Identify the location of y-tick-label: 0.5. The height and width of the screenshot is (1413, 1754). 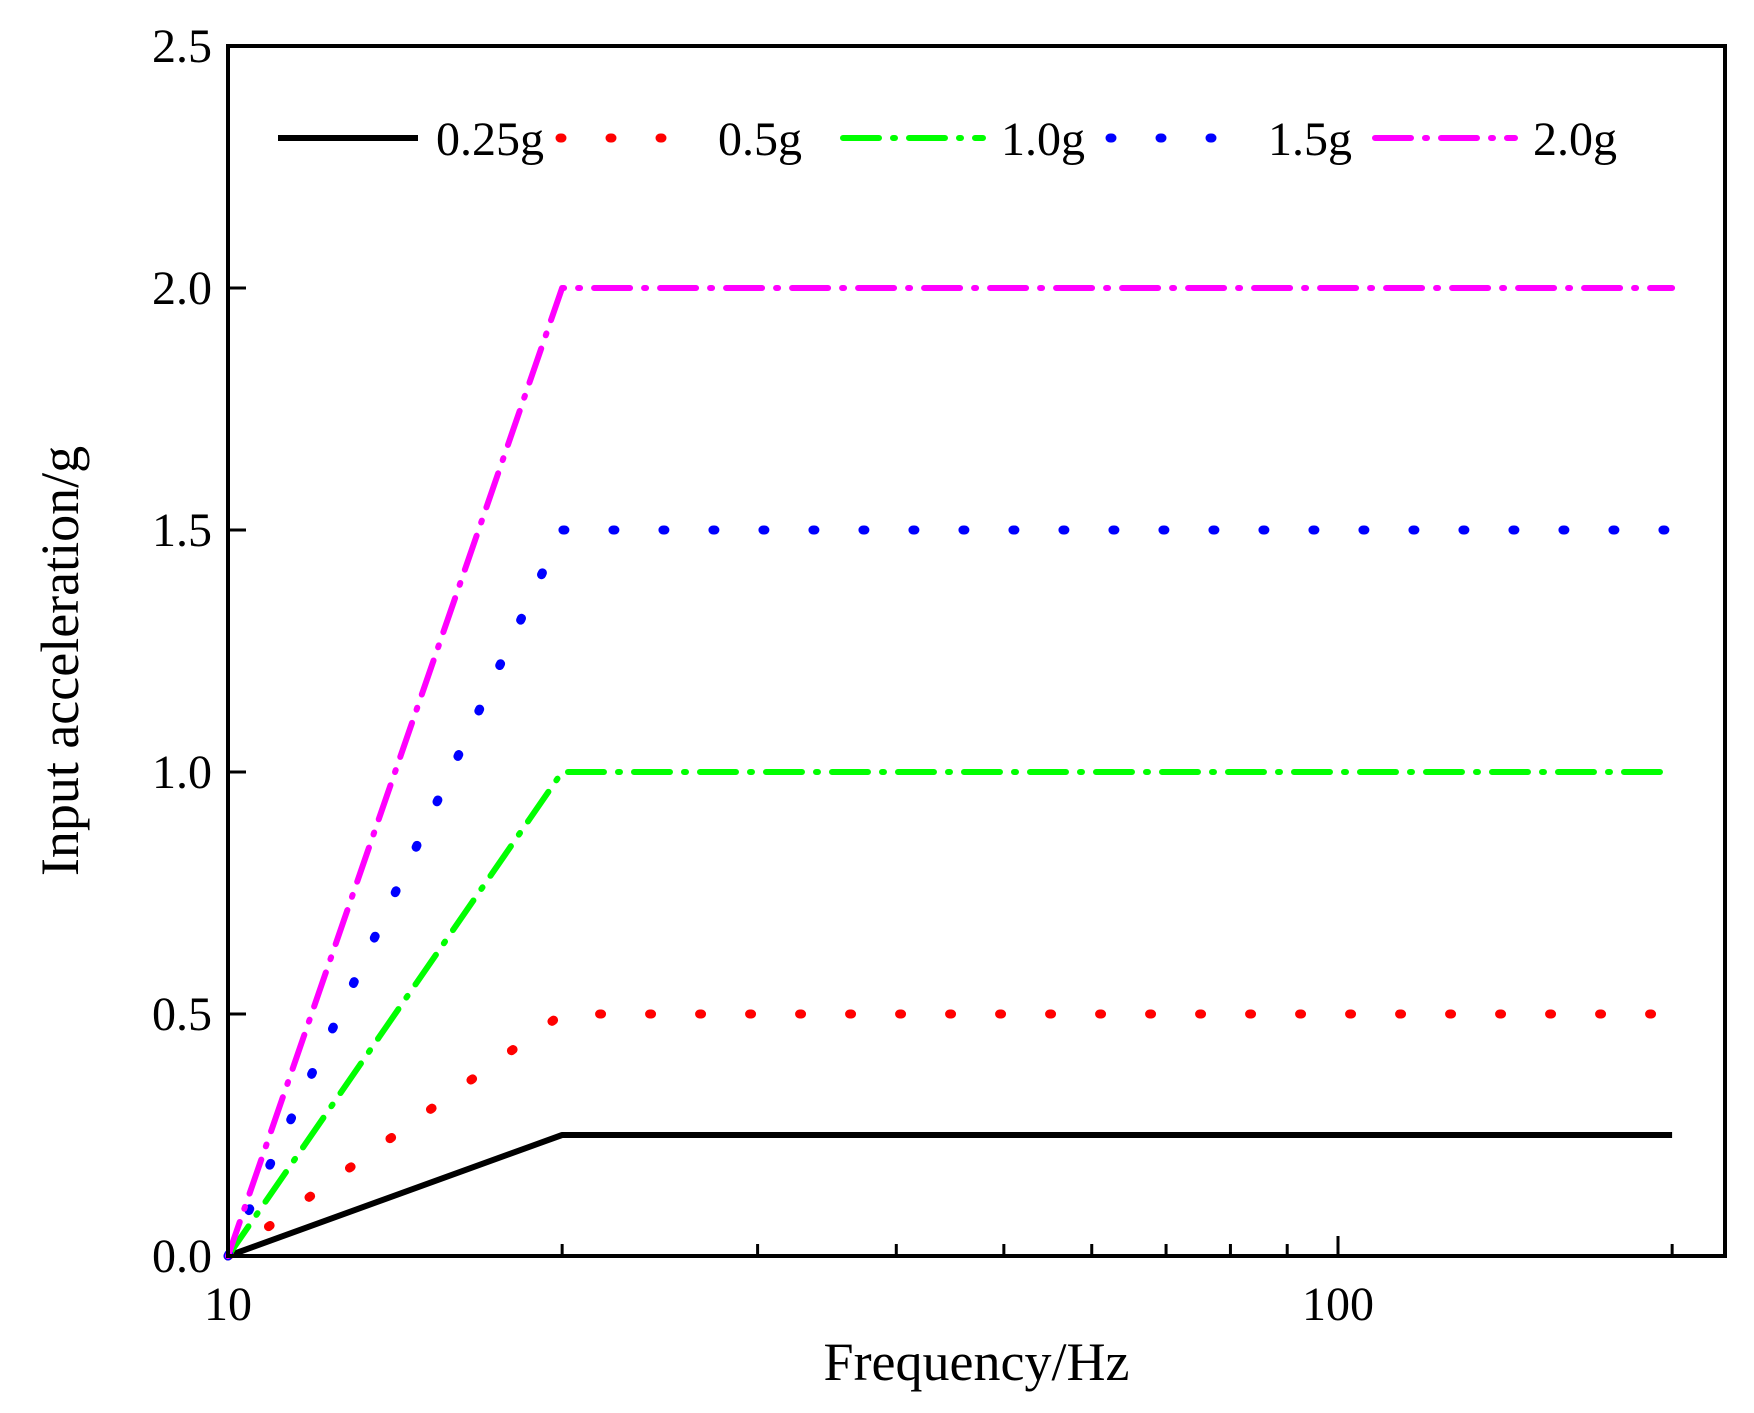
(182, 1014).